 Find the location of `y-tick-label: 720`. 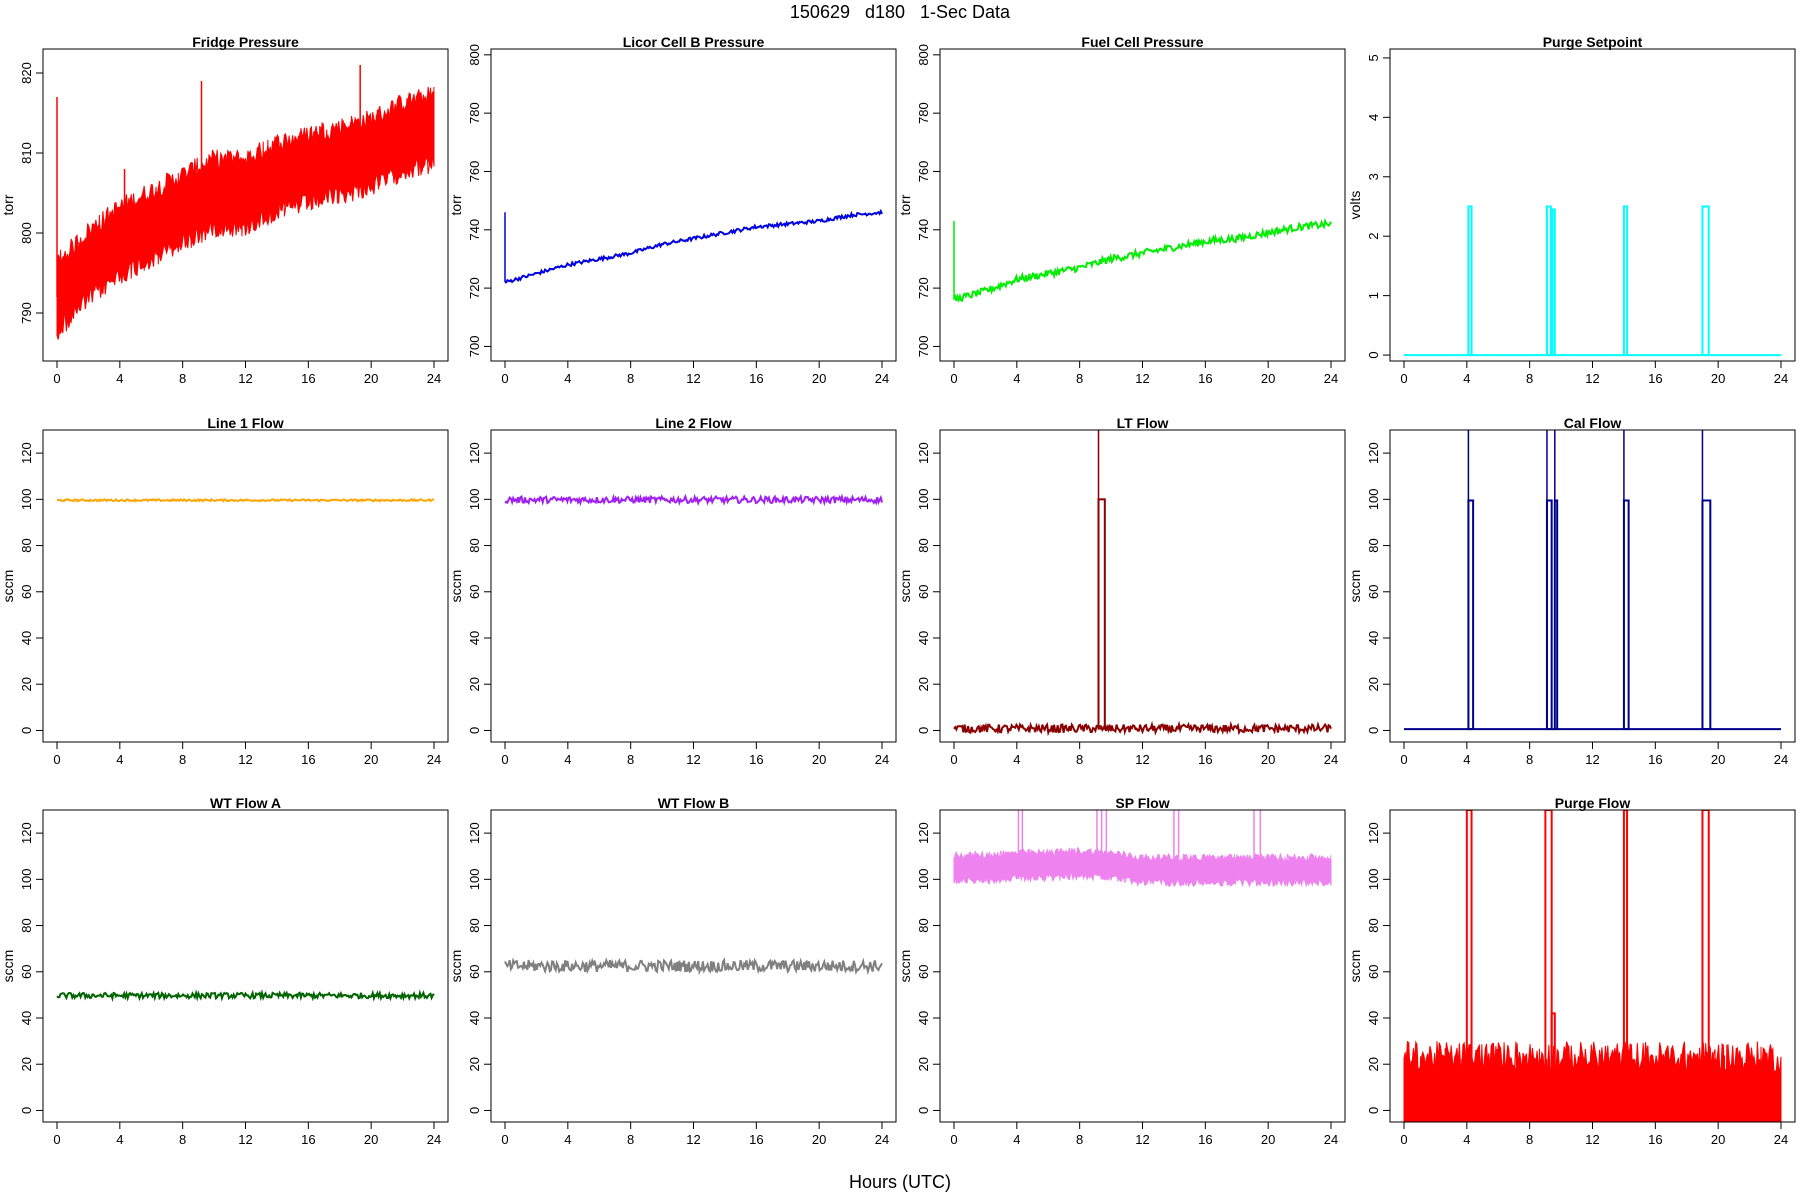

y-tick-label: 720 is located at coordinates (474, 288).